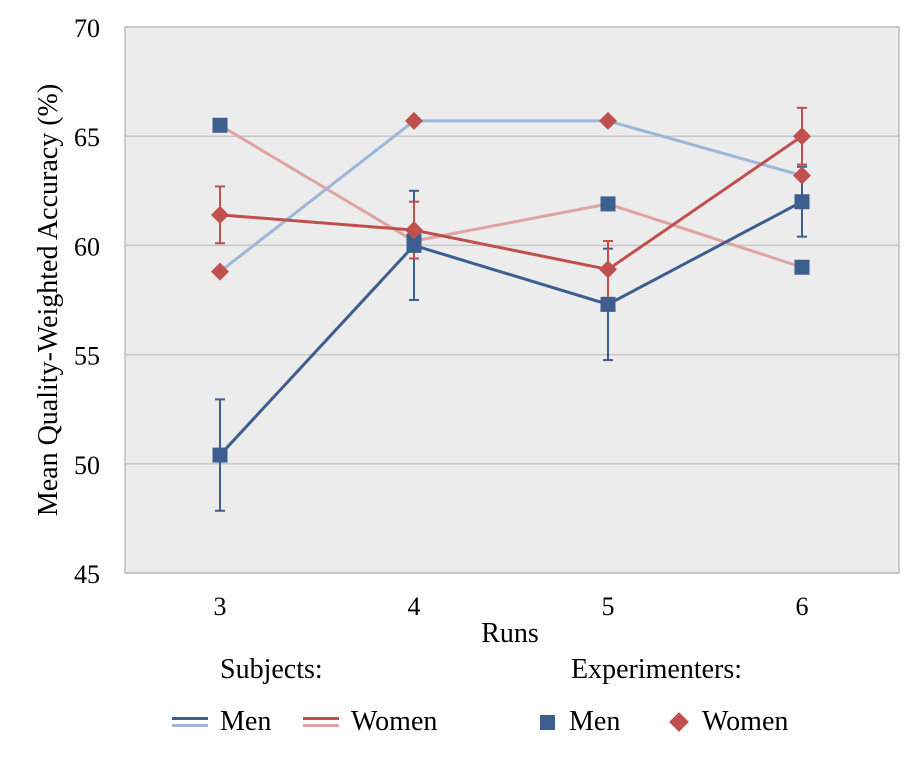  I want to click on legend-label-subjects-men: Men, so click(246, 721).